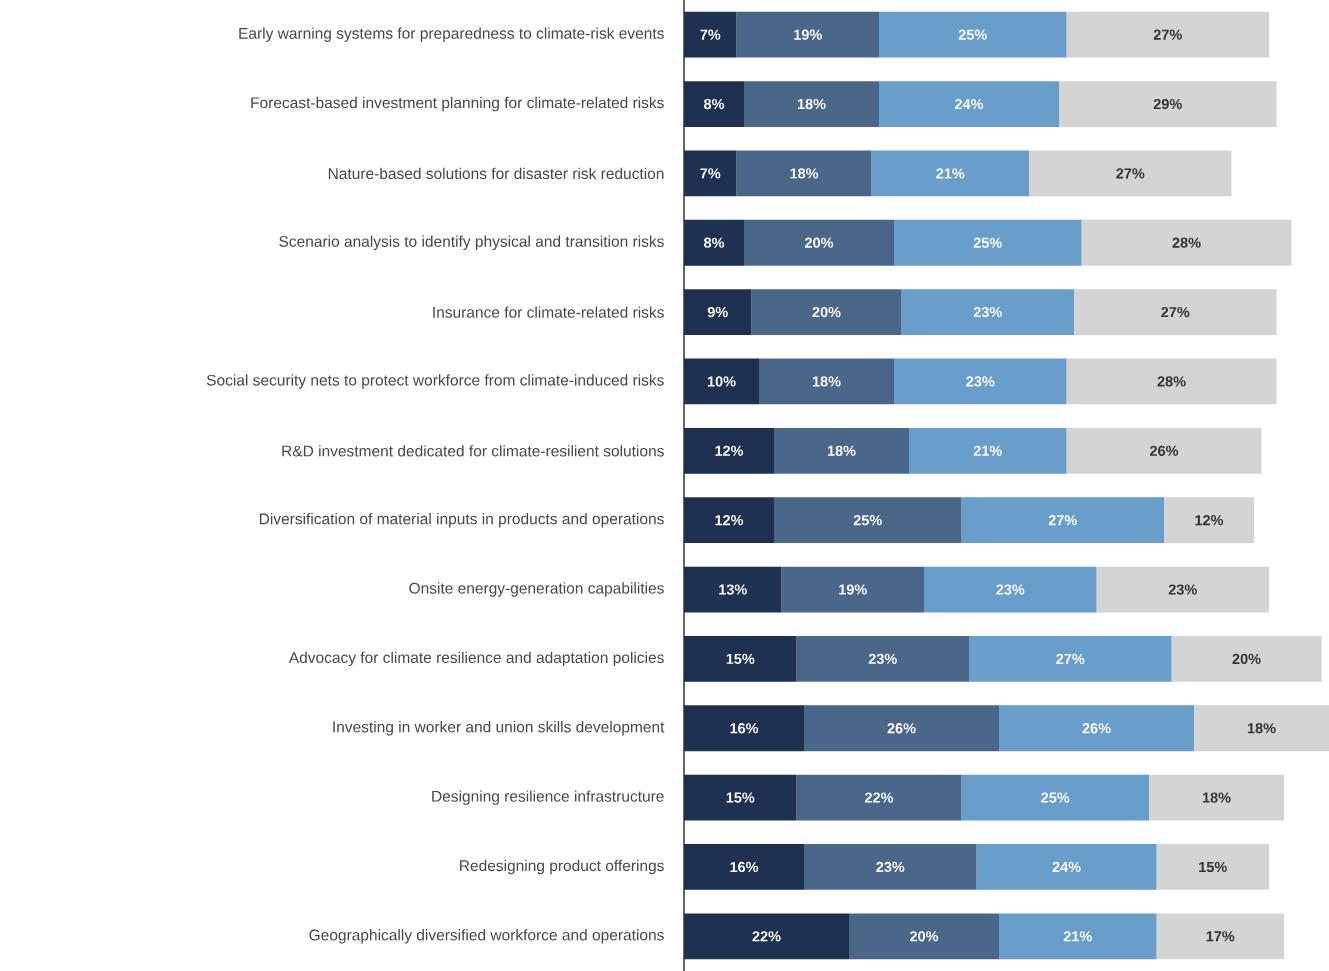  I want to click on y-tick-label: Early warning systems for preparedness to climate-risk events, so click(451, 34).